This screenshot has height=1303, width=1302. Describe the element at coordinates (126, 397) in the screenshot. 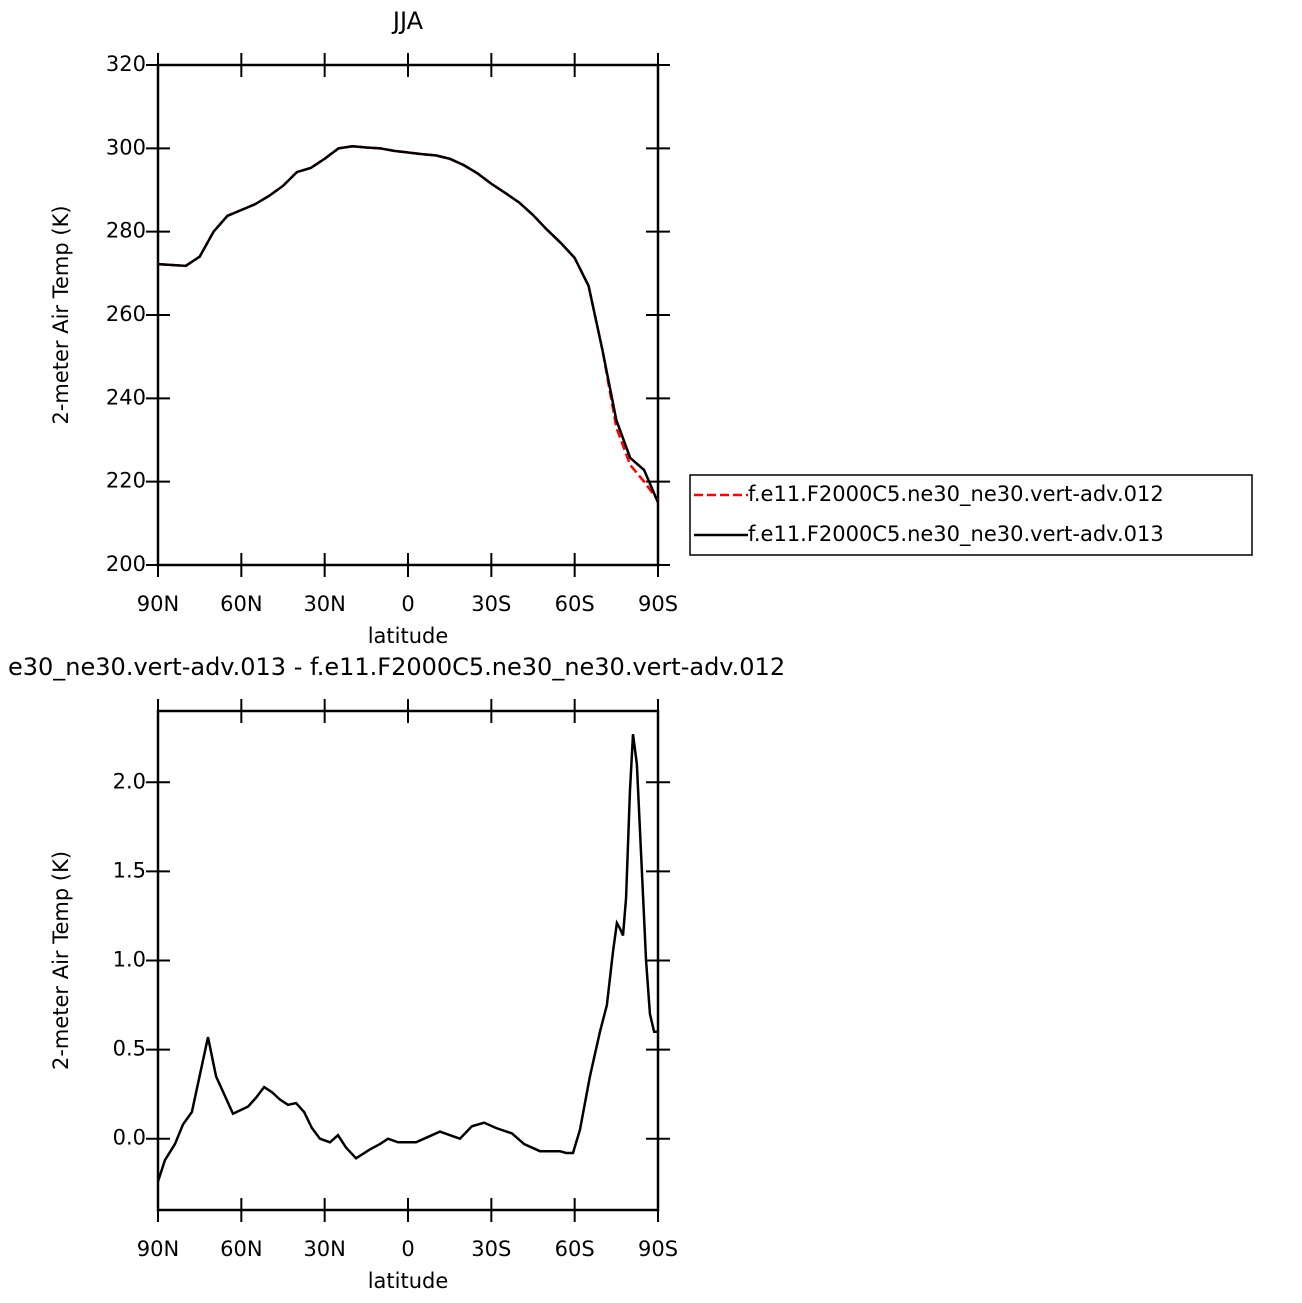

I see `y-tick-label: 240` at that location.